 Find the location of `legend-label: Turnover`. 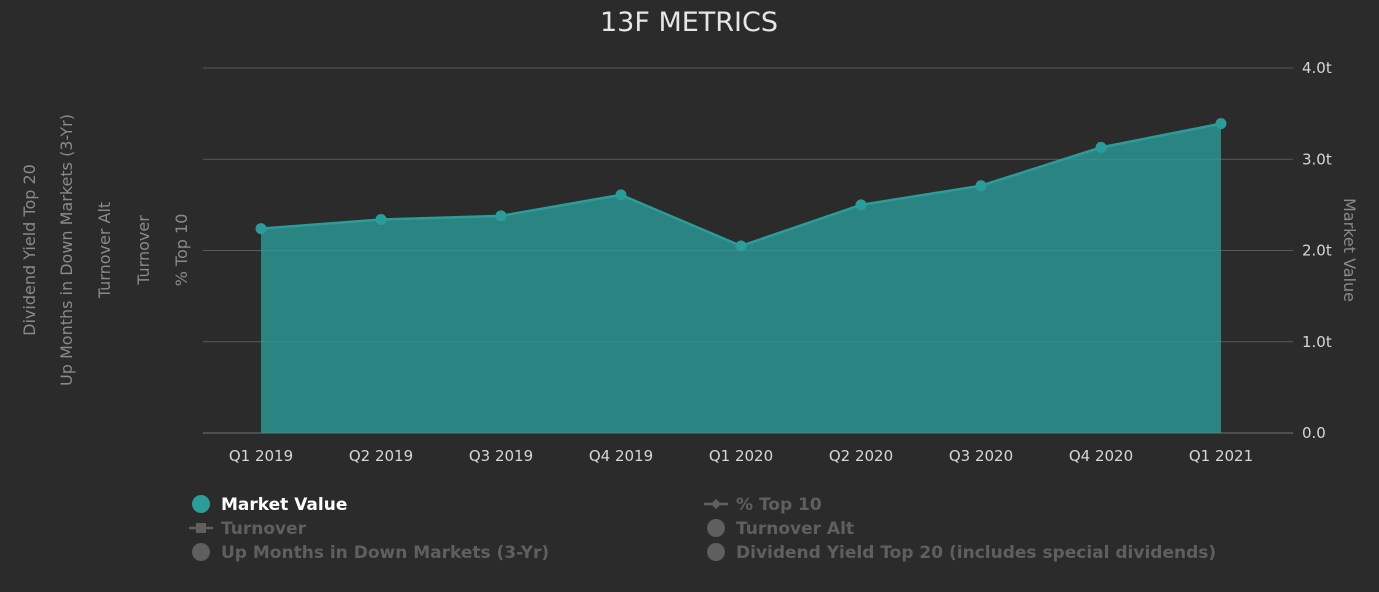

legend-label: Turnover is located at coordinates (264, 529).